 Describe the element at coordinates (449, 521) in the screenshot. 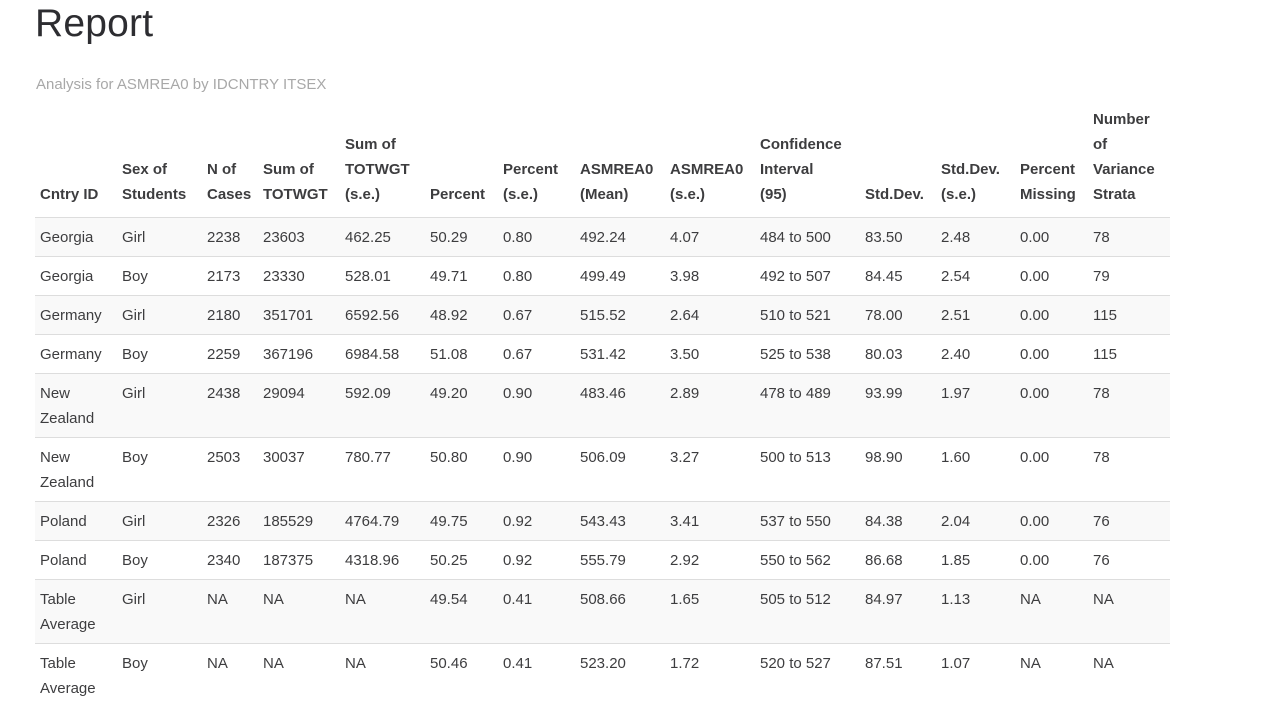

I see `table-cell: 49.75` at that location.